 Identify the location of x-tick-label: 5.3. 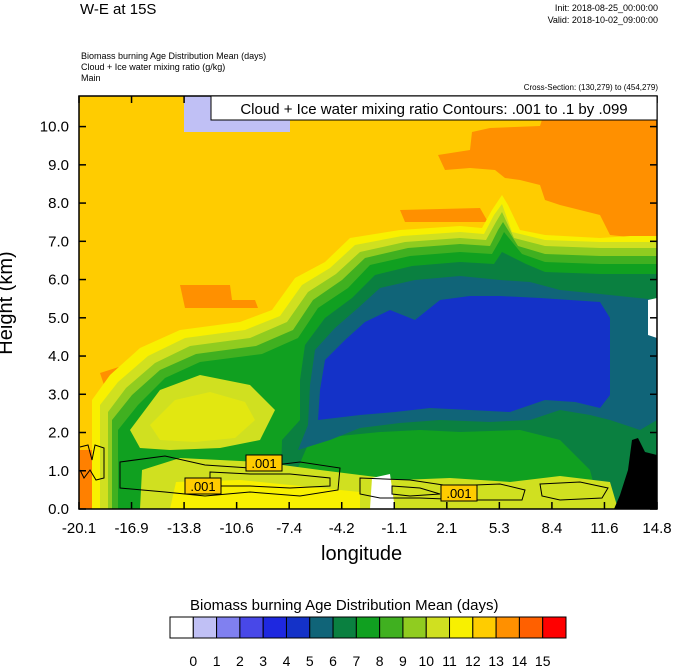
(499, 528).